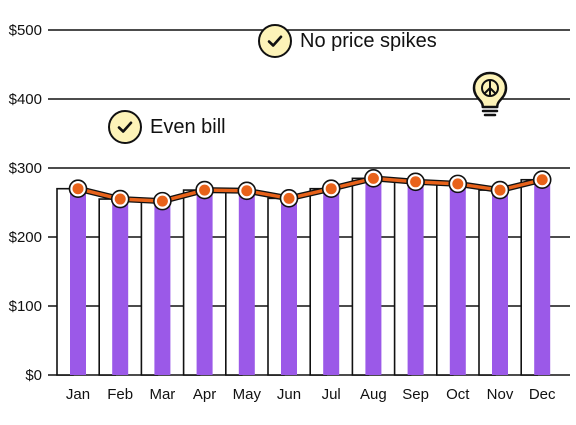  I want to click on callout-even-bill: Even bill, so click(167, 127).